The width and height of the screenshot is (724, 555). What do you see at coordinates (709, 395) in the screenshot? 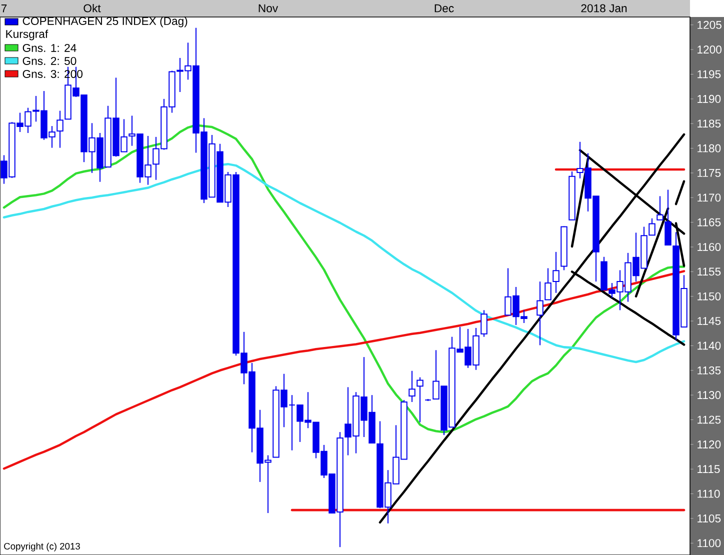
I see `y-tick-label: 1130` at bounding box center [709, 395].